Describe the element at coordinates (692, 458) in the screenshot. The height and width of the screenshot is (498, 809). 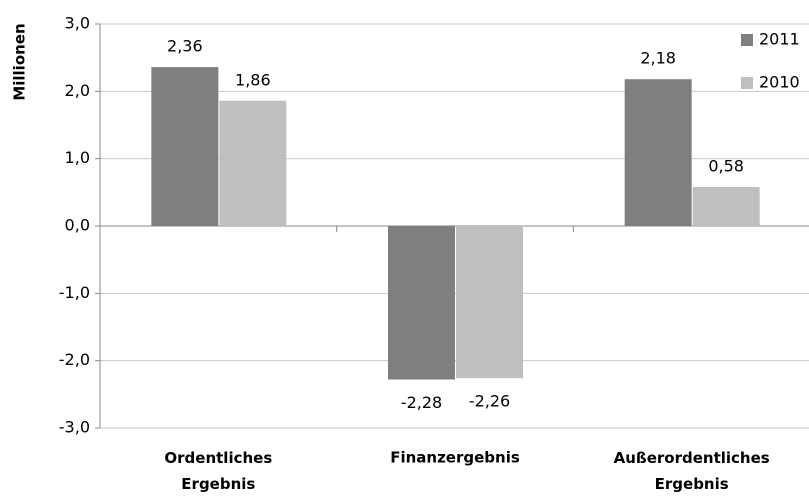
I see `x-tick-label-line: Außerordentliches` at that location.